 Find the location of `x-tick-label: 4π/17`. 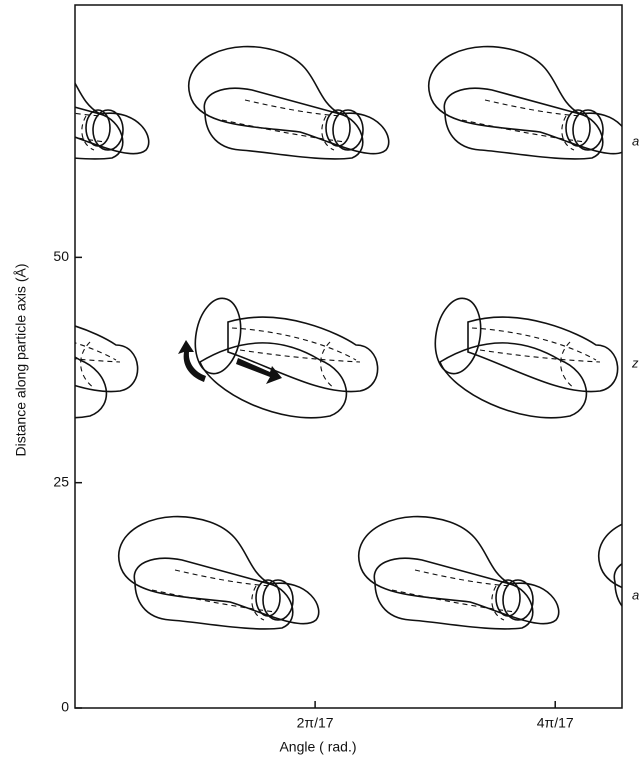

x-tick-label: 4π/17 is located at coordinates (555, 723).